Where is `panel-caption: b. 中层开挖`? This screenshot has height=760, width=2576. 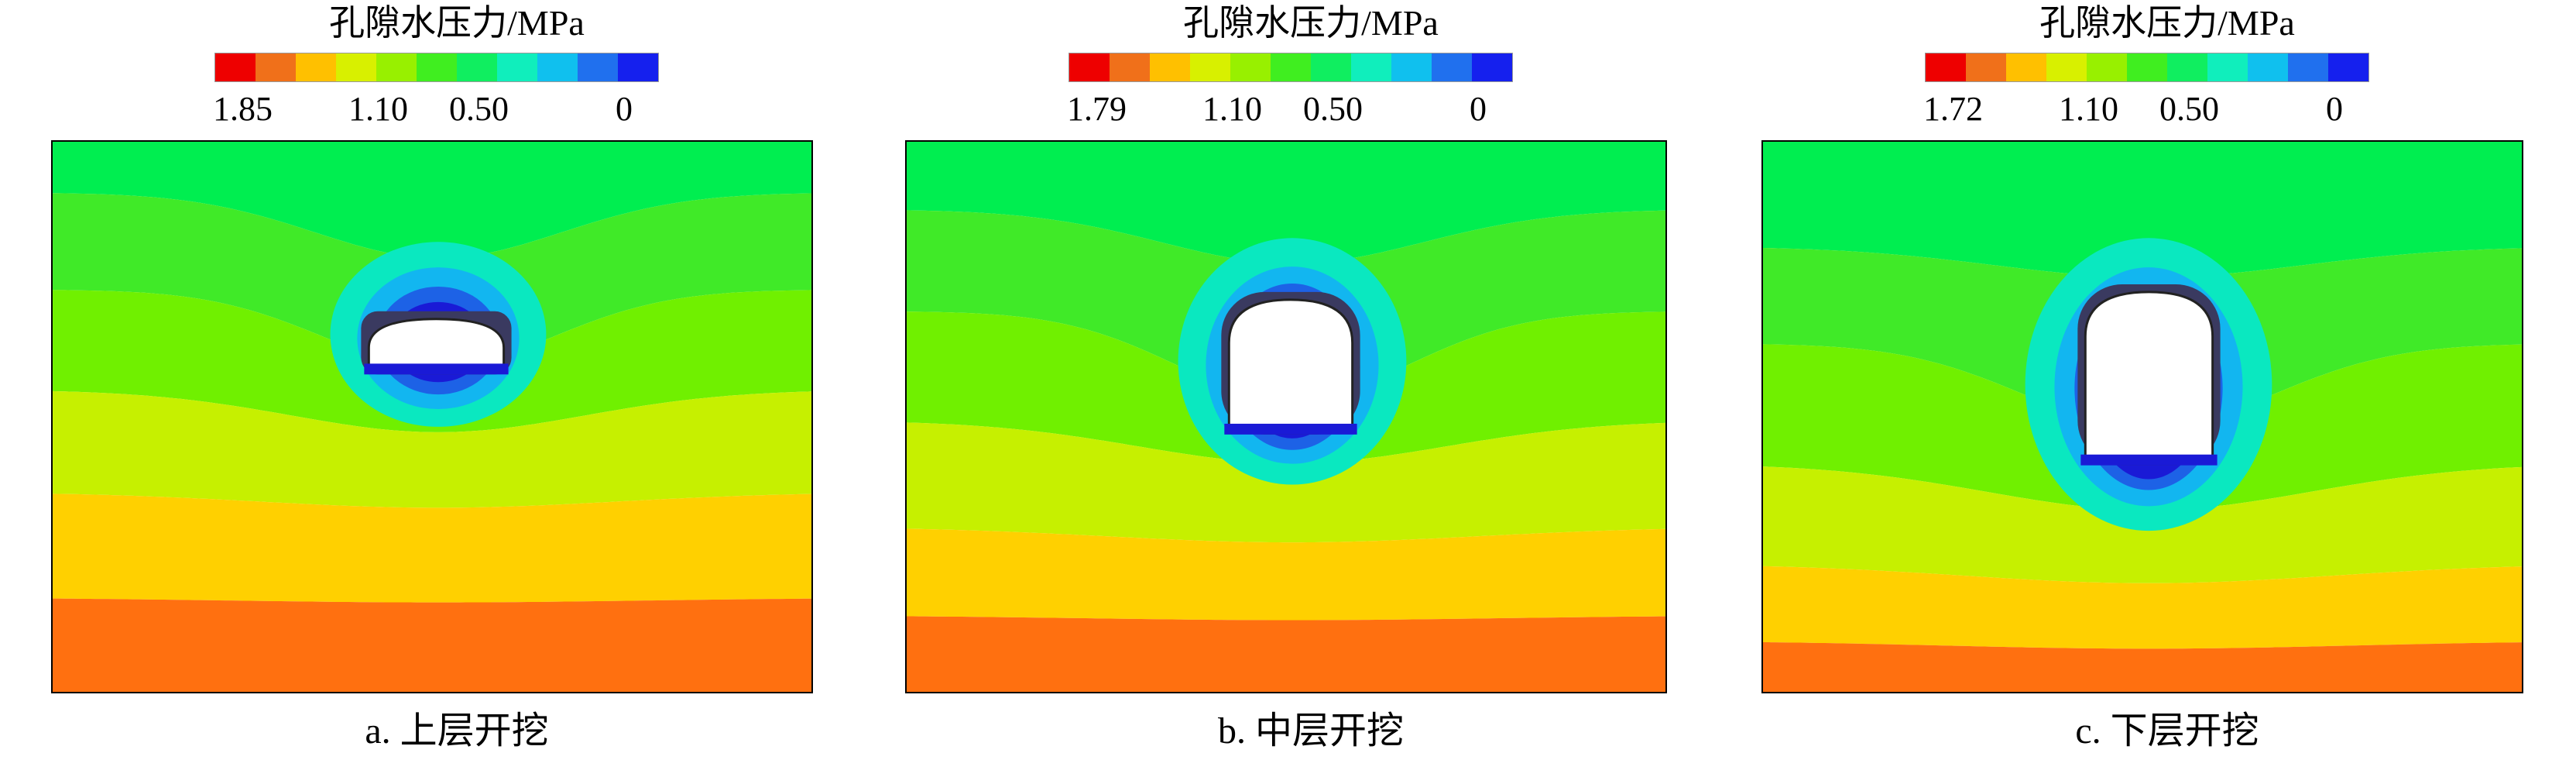 panel-caption: b. 中层开挖 is located at coordinates (1310, 730).